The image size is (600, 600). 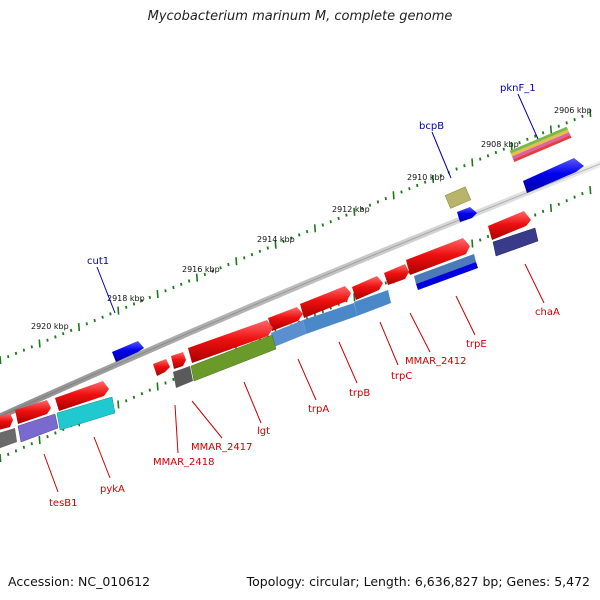 What do you see at coordinates (112, 489) in the screenshot?
I see `gene-label-pykA: pykA` at bounding box center [112, 489].